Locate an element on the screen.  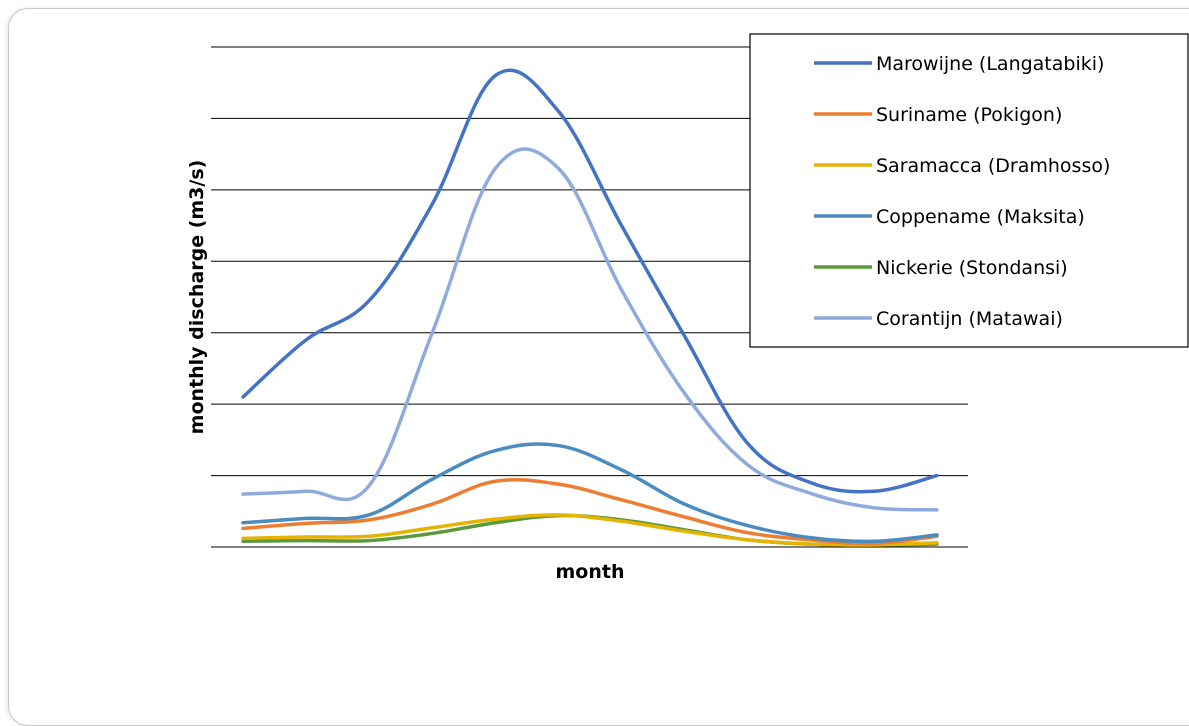
x-axis-title: month is located at coordinates (590, 572).